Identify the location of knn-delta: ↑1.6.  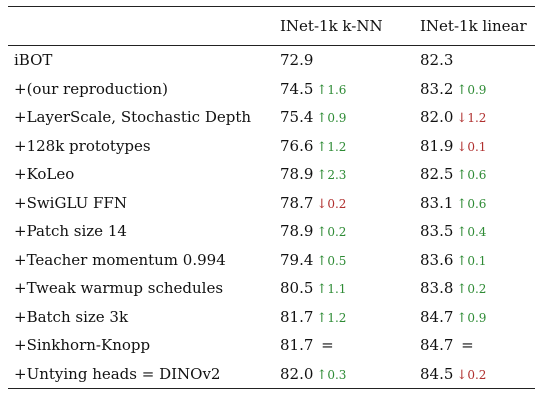
(331, 90).